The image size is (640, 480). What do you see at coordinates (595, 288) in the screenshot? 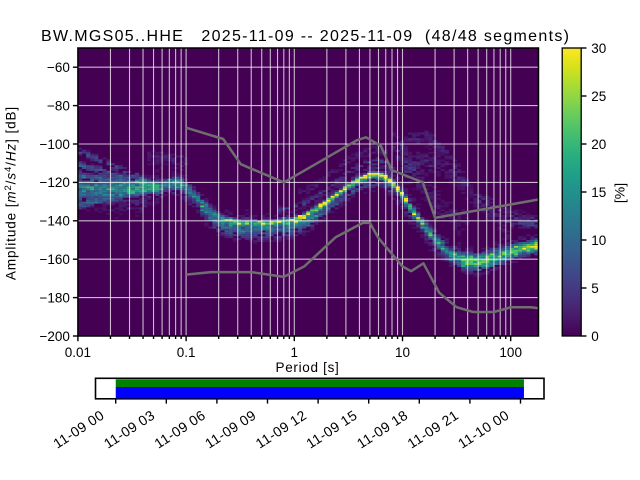
I see `svg-text: 5` at bounding box center [595, 288].